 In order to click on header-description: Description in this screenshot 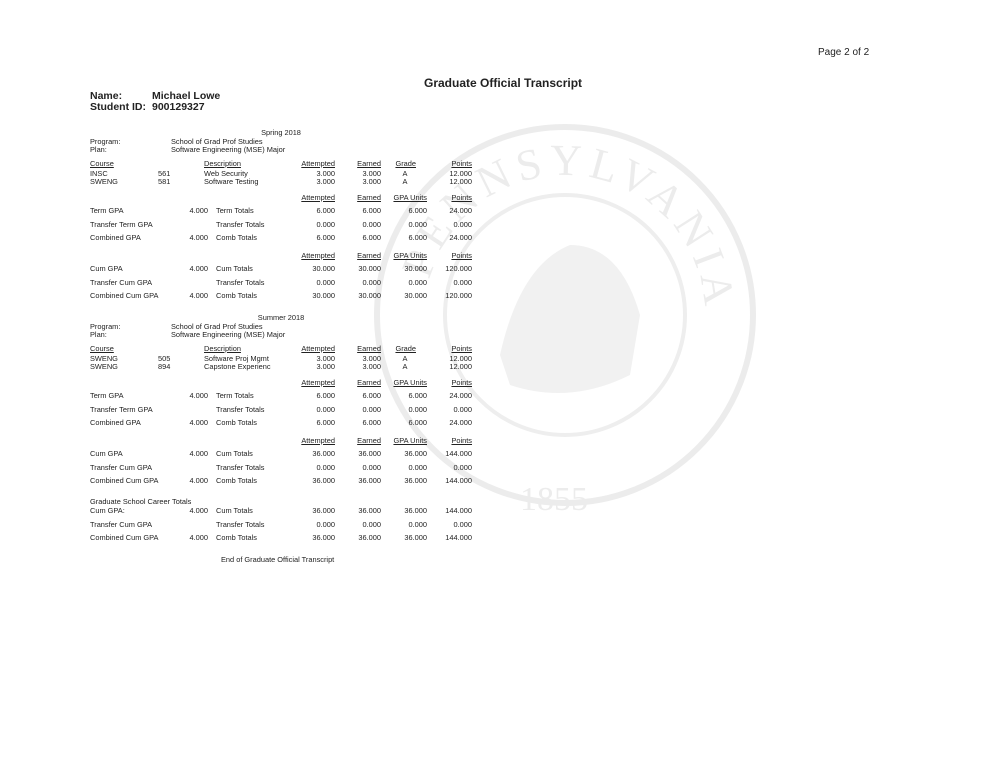, I will do `click(222, 348)`.